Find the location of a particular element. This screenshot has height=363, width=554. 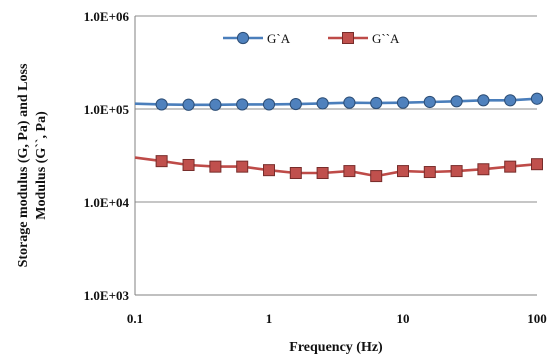

y-tick-label: 1.0E+04 is located at coordinates (107, 202).